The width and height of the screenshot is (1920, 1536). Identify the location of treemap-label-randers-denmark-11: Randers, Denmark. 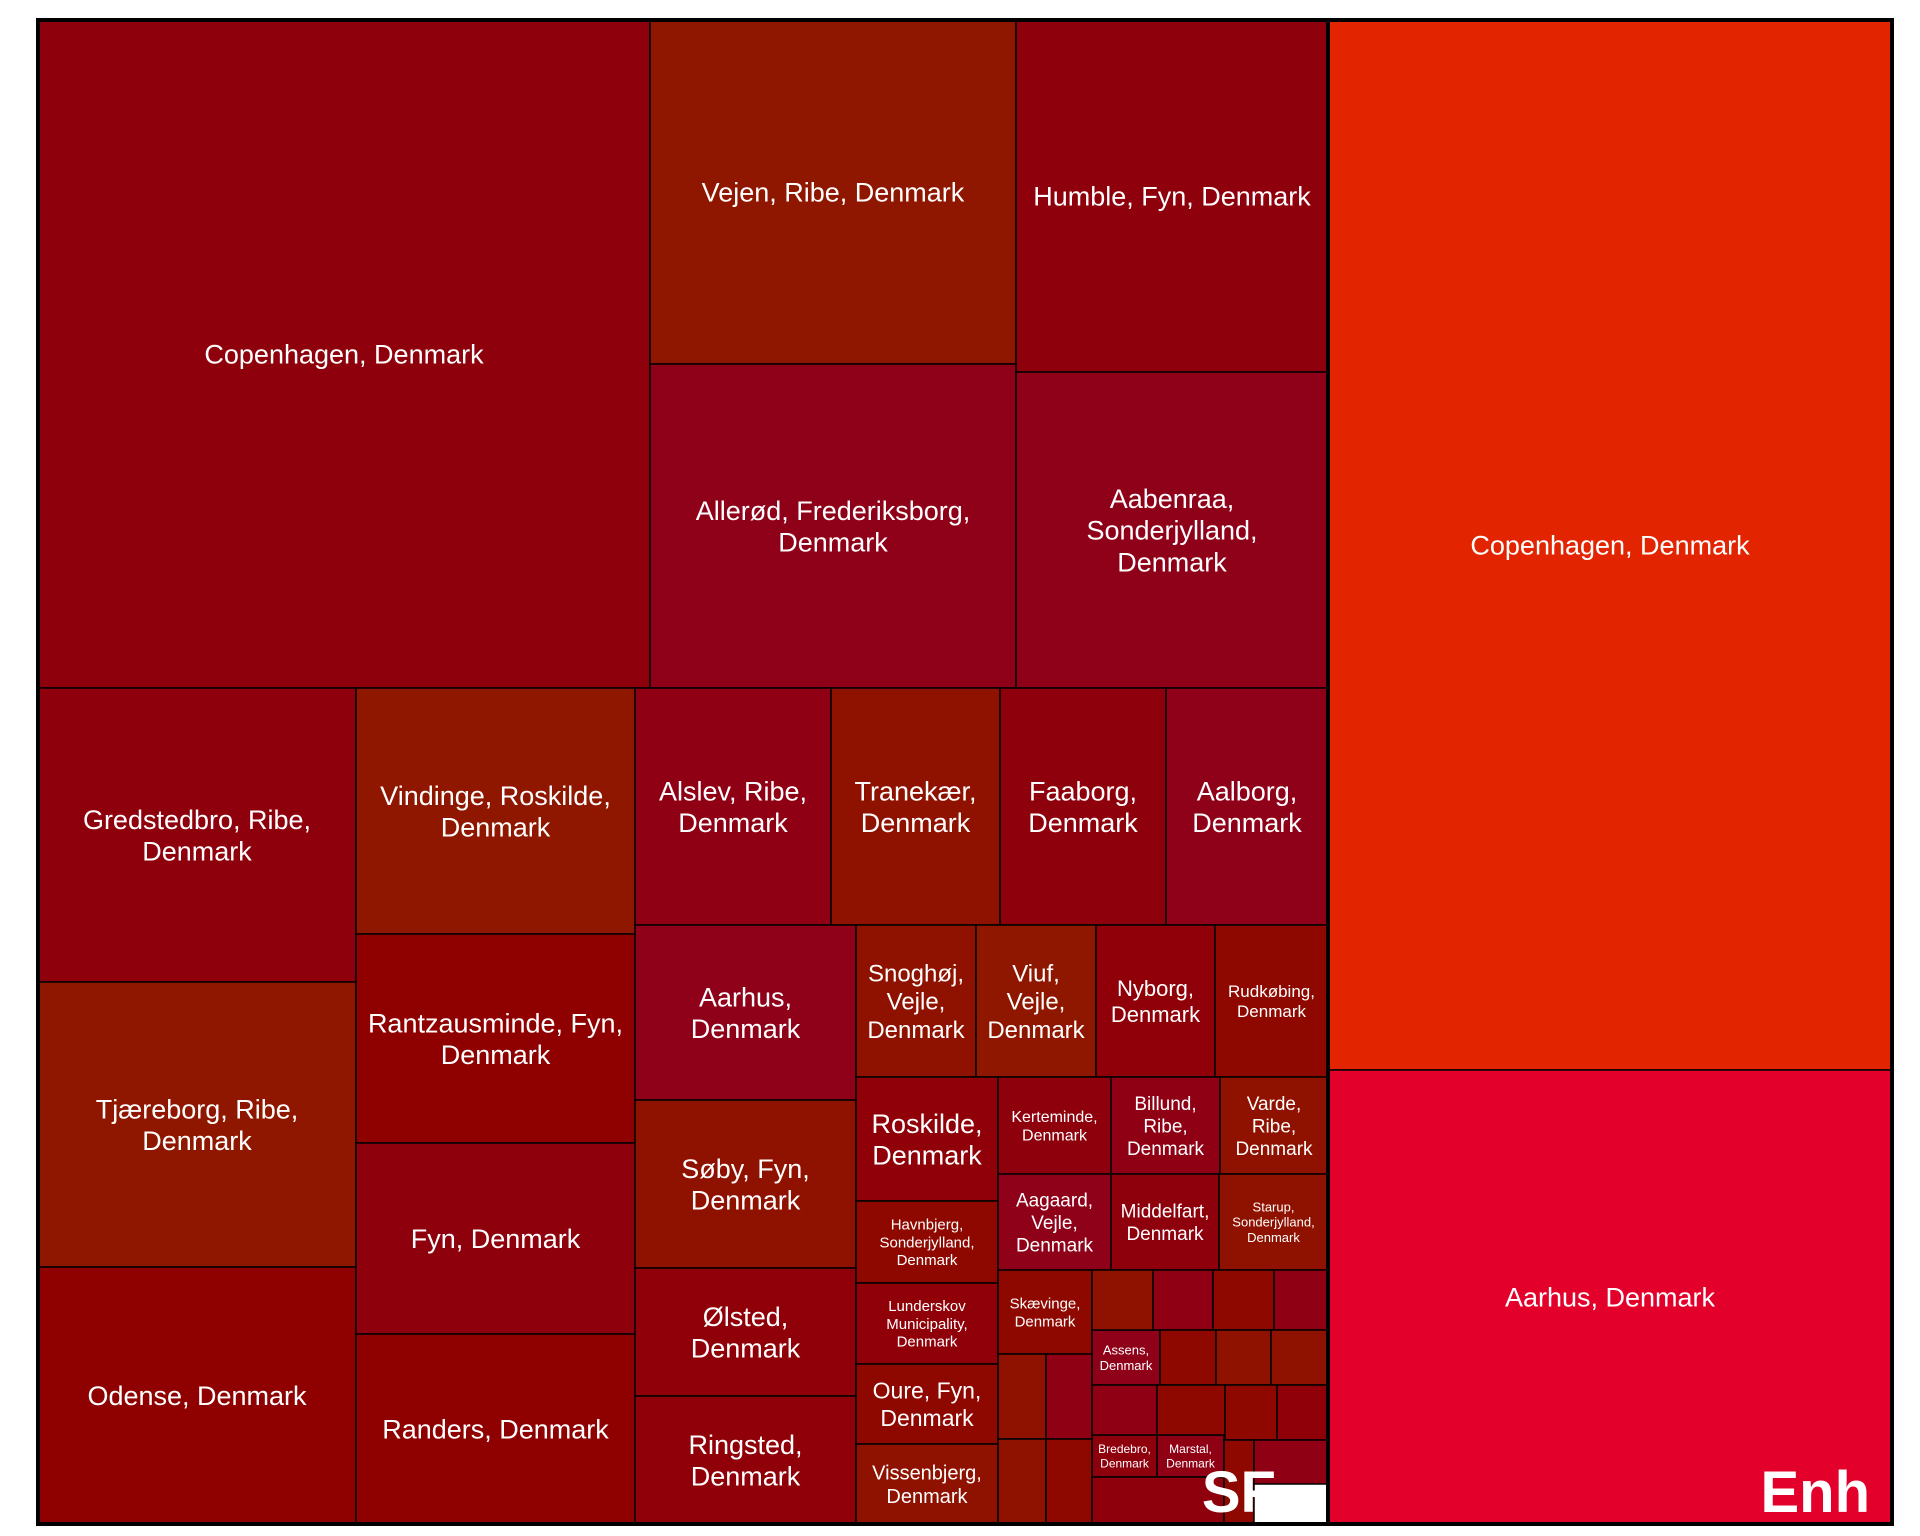
(495, 1430).